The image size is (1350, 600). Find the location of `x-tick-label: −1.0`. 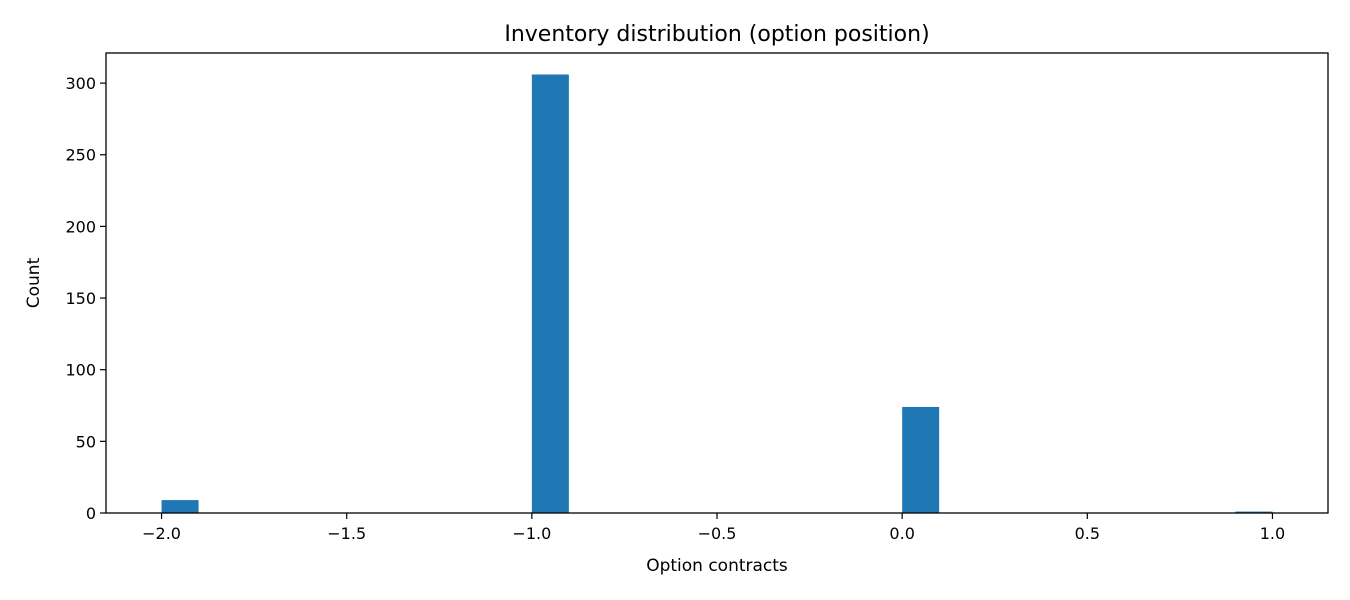

x-tick-label: −1.0 is located at coordinates (531, 533).